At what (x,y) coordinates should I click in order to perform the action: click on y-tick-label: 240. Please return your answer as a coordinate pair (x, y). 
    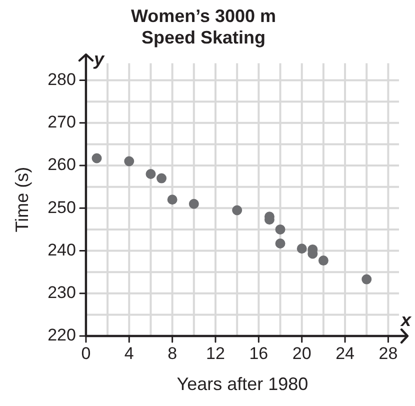
    Looking at the image, I should click on (62, 250).